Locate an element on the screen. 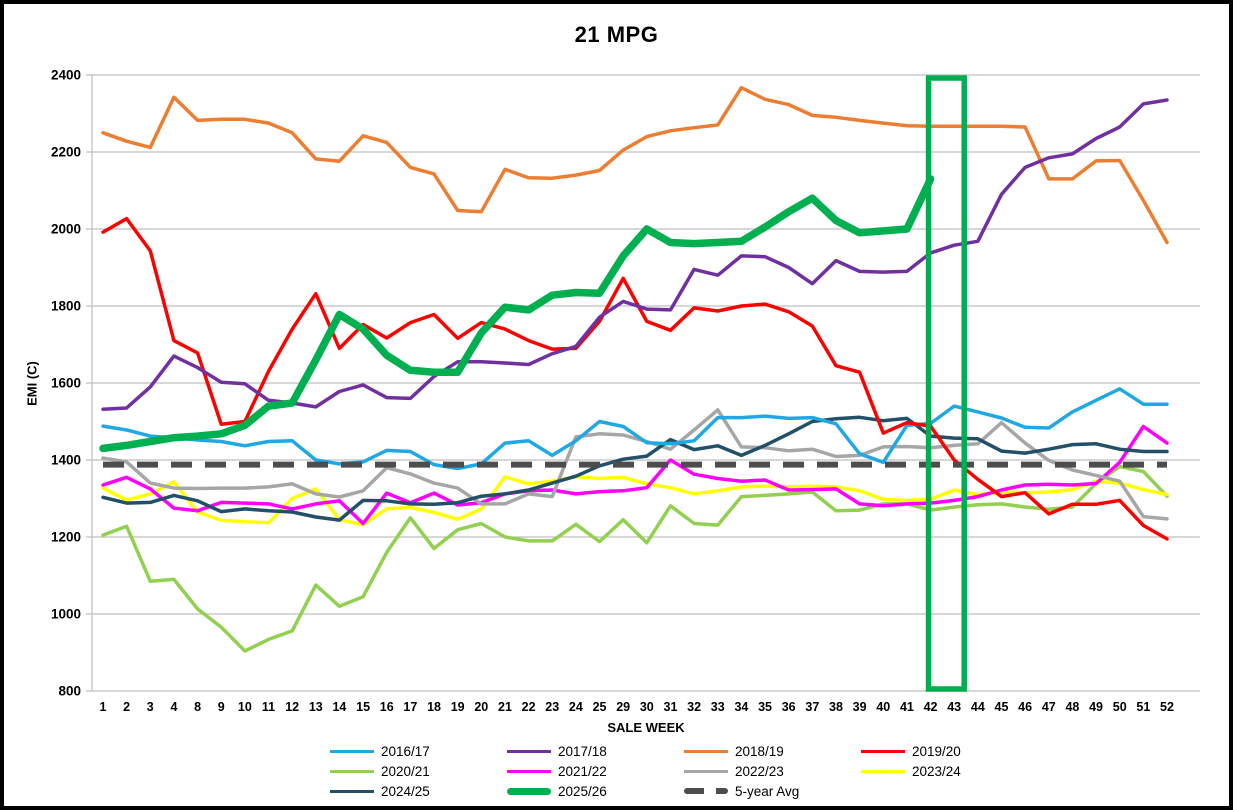  legend-item-5-year-avg: 5-year Avg is located at coordinates (772, 791).